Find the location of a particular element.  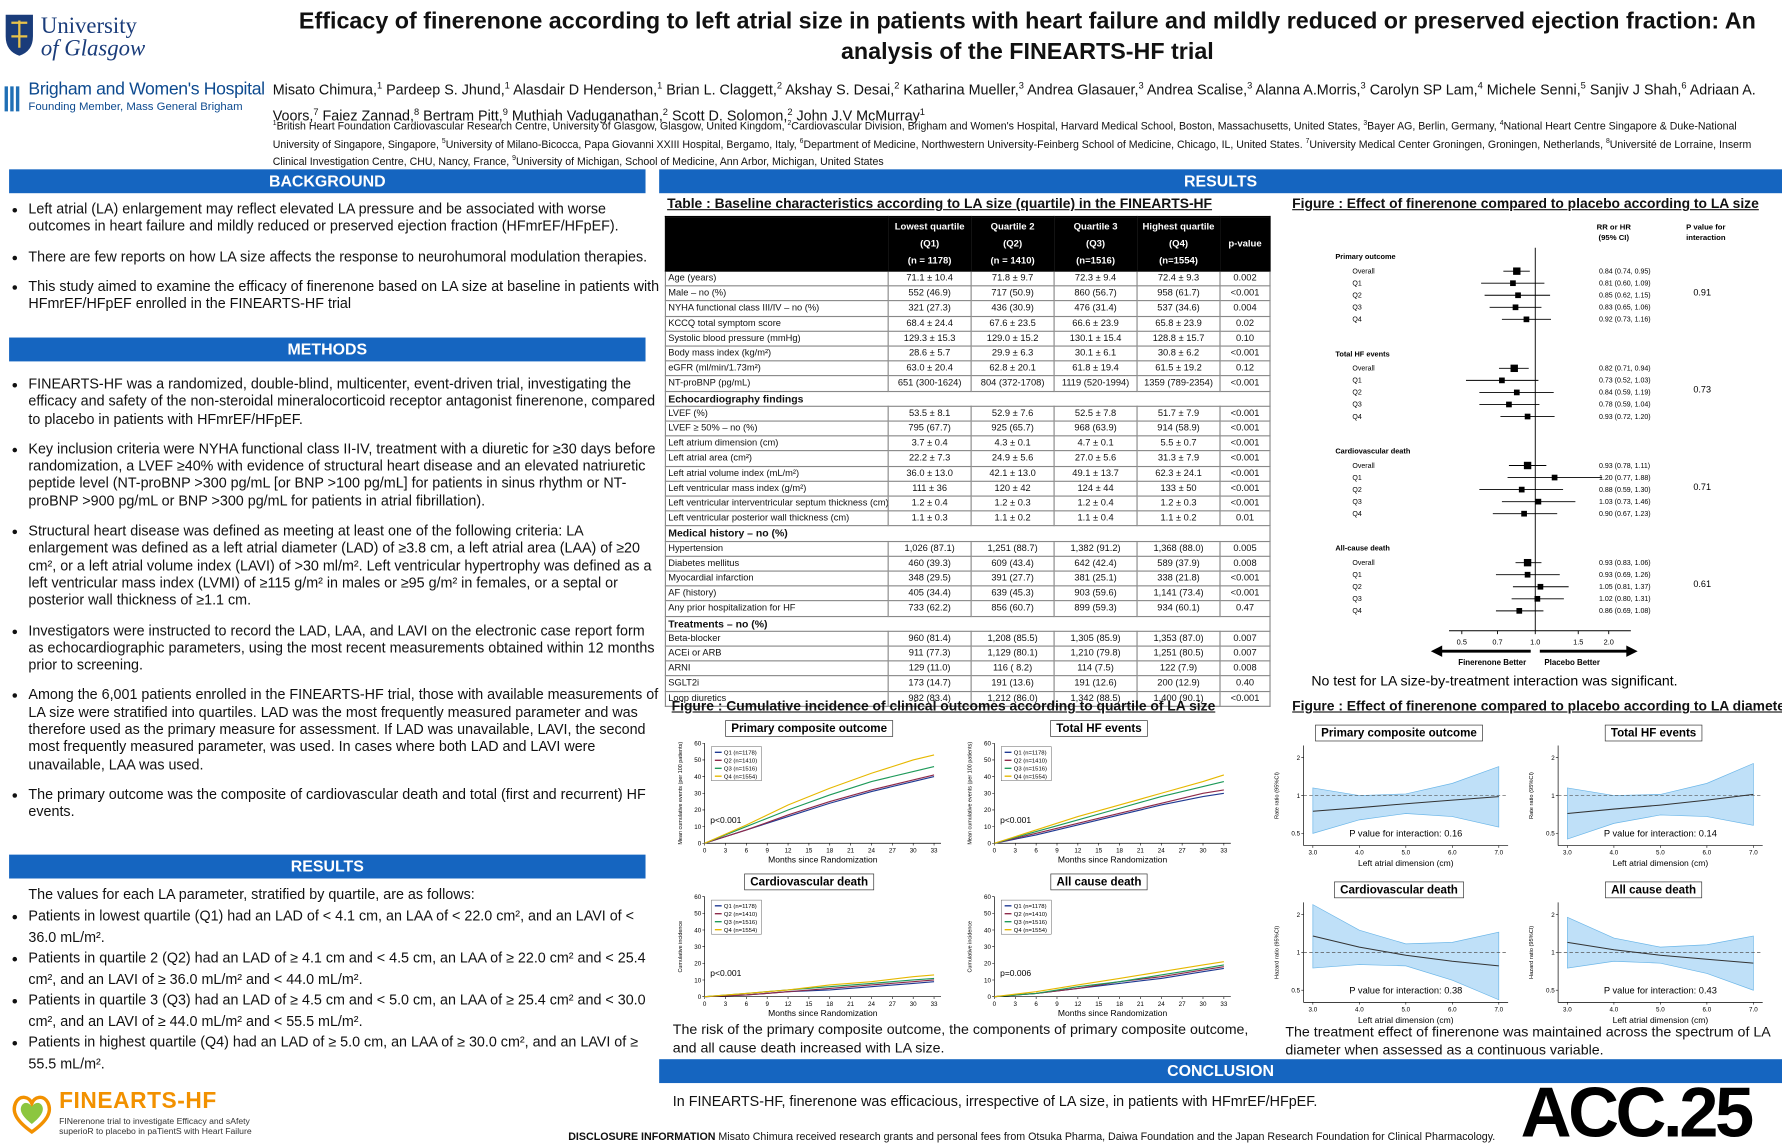

y-tick-label: 30 is located at coordinates (987, 947).